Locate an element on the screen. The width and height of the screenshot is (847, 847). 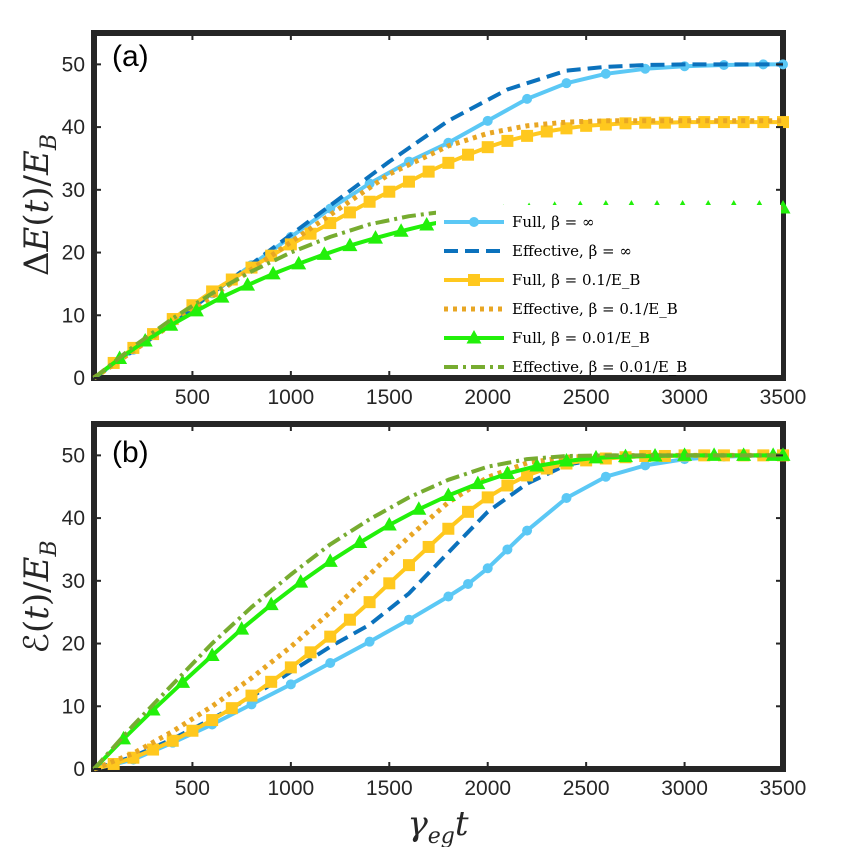
panel-a-ytick-label: 30 is located at coordinates (73, 190).